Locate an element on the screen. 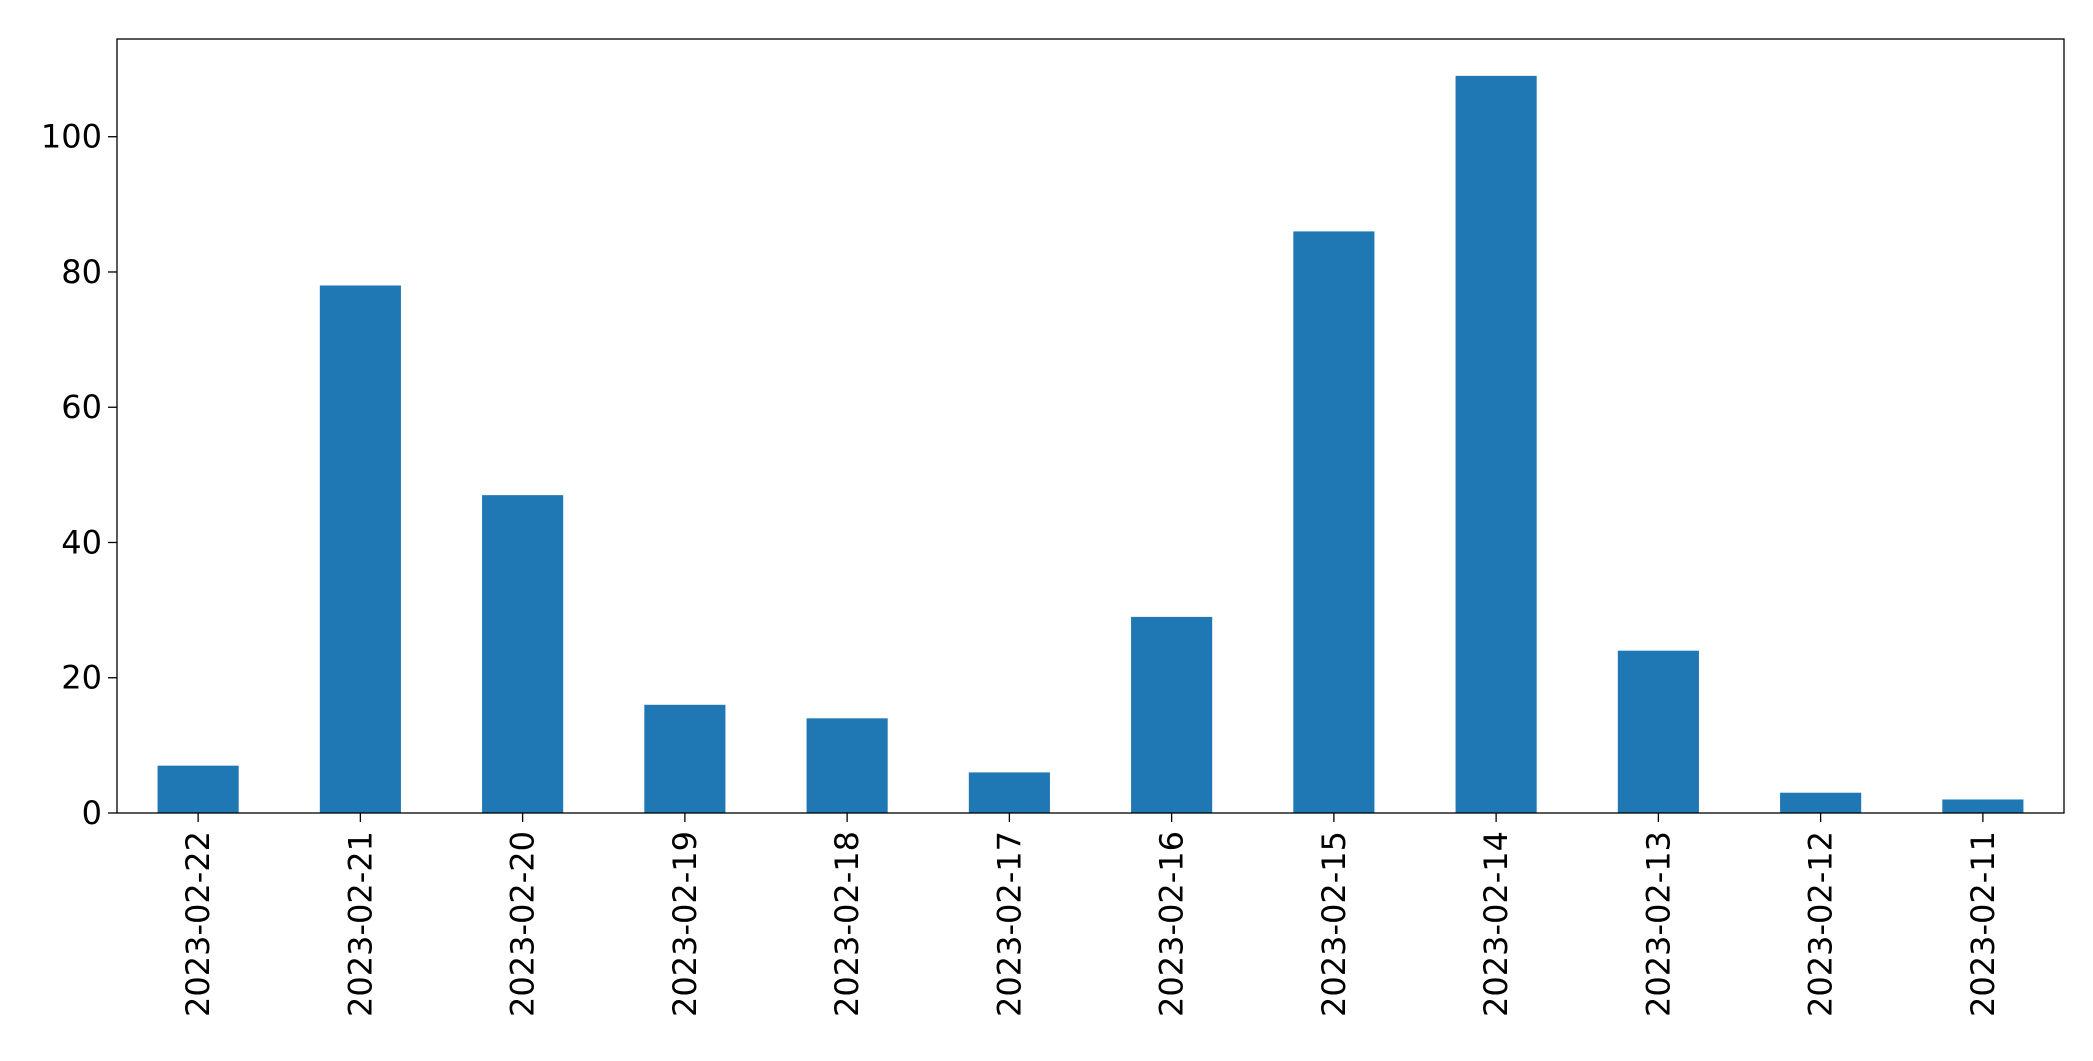 This screenshot has height=1061, width=2093. x-tick-label: 2023-02-16 is located at coordinates (1172, 924).